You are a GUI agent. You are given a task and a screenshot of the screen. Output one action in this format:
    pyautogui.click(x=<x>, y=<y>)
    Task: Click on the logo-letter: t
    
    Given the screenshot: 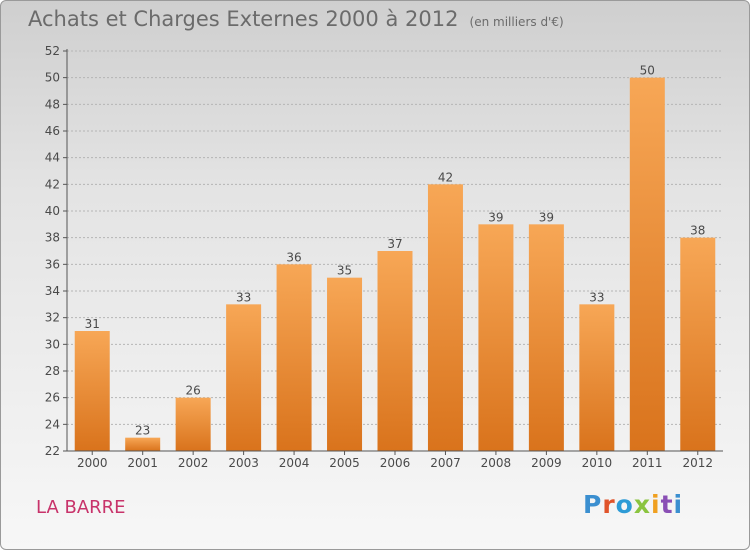 What is the action you would take?
    pyautogui.click(x=667, y=504)
    